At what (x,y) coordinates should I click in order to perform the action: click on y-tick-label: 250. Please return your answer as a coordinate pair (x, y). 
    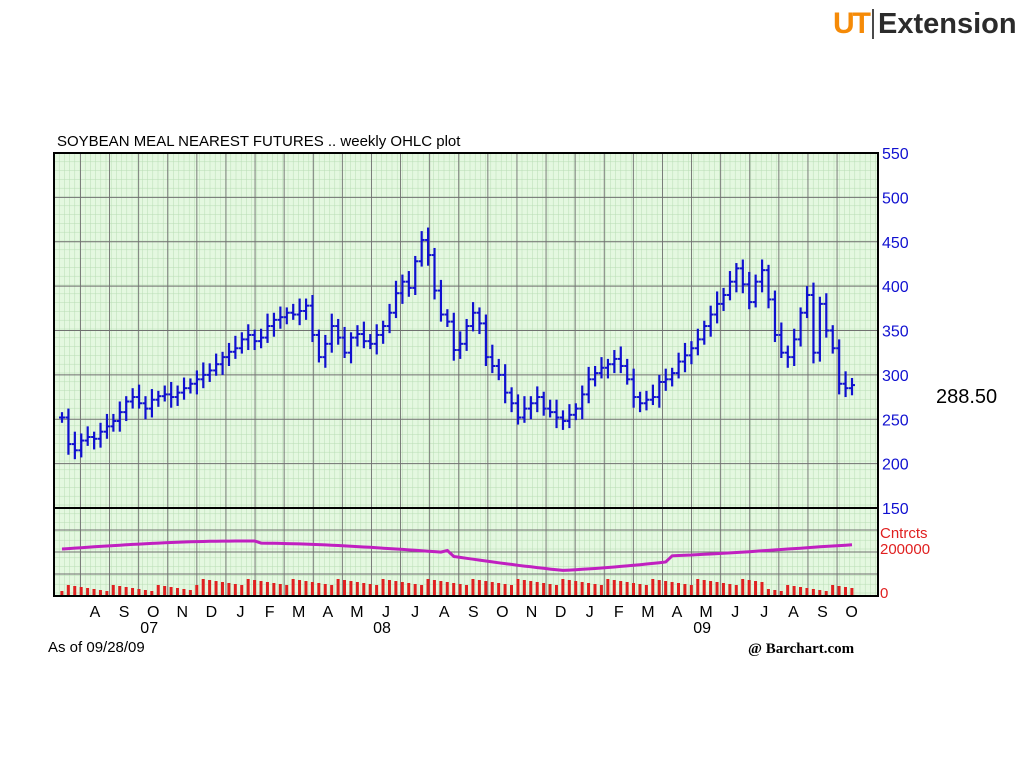
    Looking at the image, I should click on (895, 420).